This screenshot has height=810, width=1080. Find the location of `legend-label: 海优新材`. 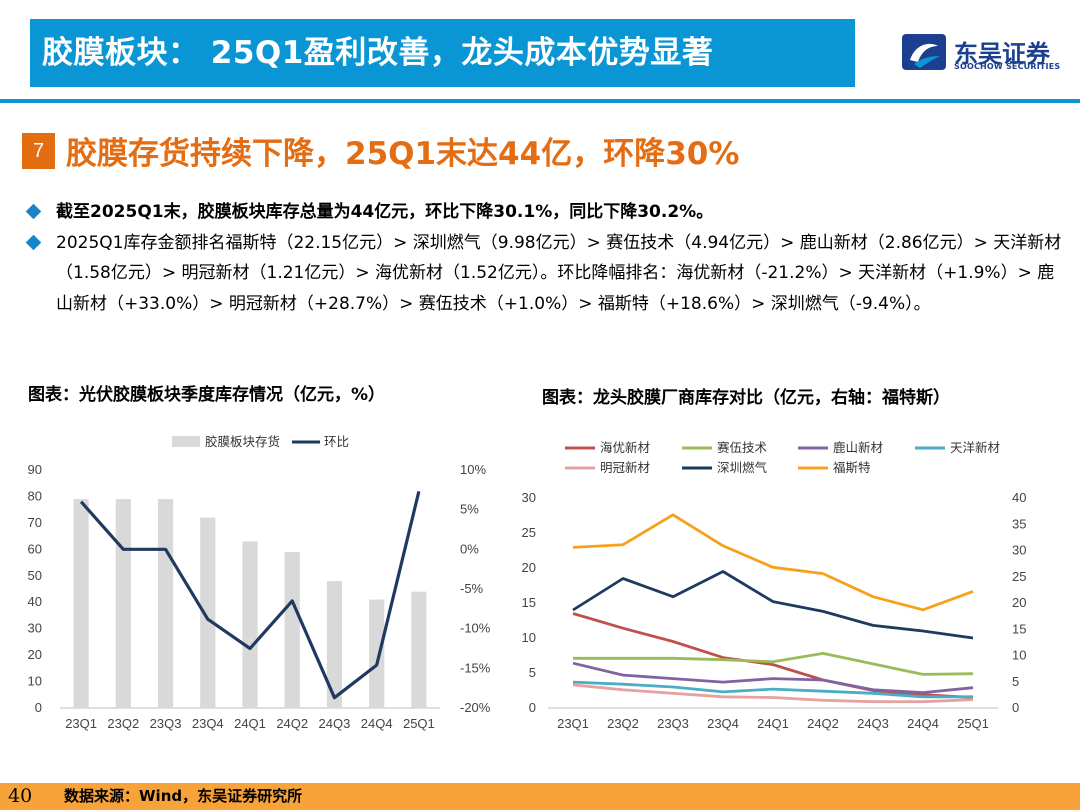

legend-label: 海优新材 is located at coordinates (625, 447).